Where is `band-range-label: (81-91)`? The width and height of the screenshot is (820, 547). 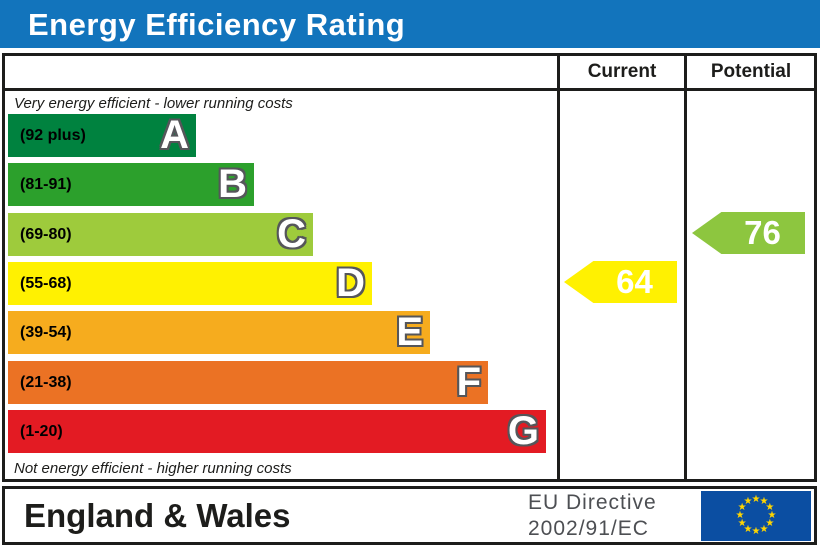 band-range-label: (81-91) is located at coordinates (46, 184).